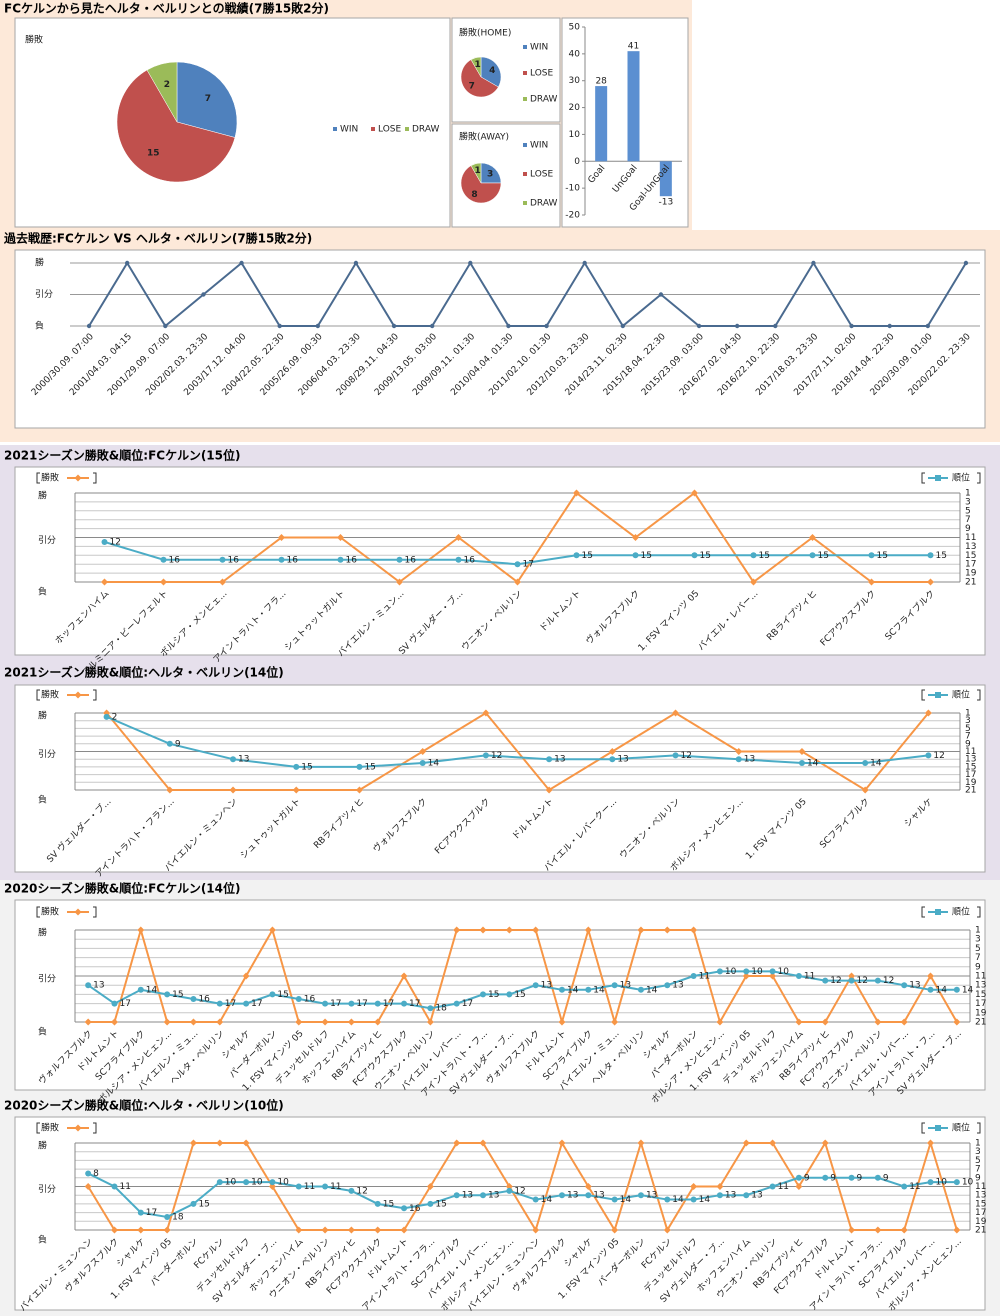 This screenshot has width=1000, height=1316. Describe the element at coordinates (757, 972) in the screenshot. I see `data-label: 10` at that location.